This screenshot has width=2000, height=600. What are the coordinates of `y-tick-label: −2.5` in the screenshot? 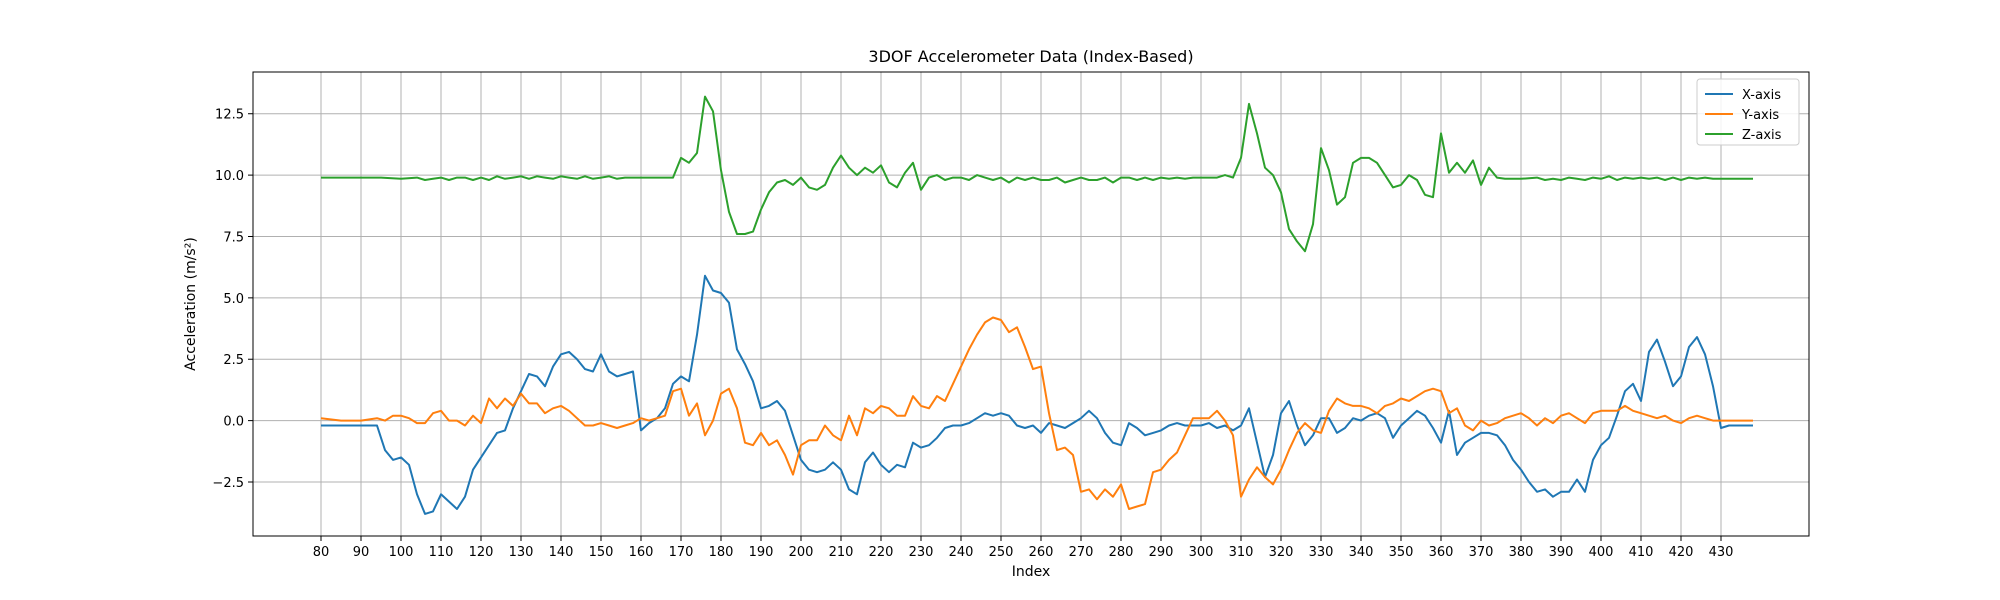 It's located at (228, 483).